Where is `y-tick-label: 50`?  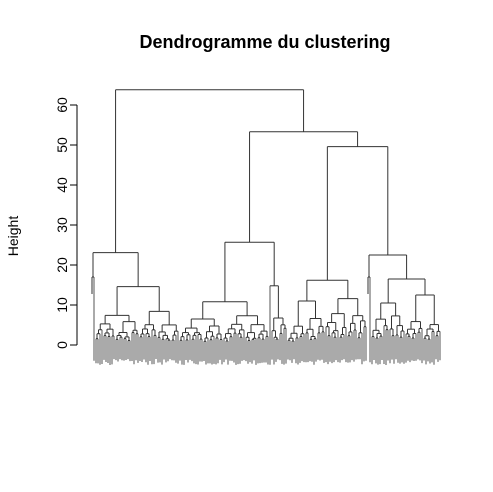
y-tick-label: 50 is located at coordinates (62, 145).